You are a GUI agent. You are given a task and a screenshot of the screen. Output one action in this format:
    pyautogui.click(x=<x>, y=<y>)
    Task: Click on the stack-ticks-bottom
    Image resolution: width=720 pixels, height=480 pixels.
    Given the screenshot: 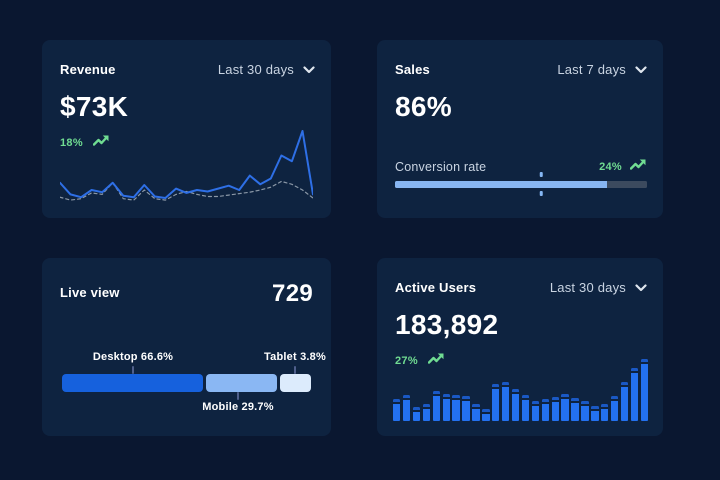 What is the action you would take?
    pyautogui.click(x=187, y=396)
    